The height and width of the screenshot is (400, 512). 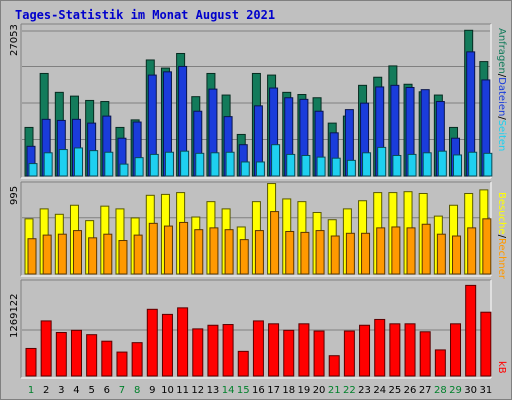 I want to click on x-tick-label: 23, so click(x=364, y=390).